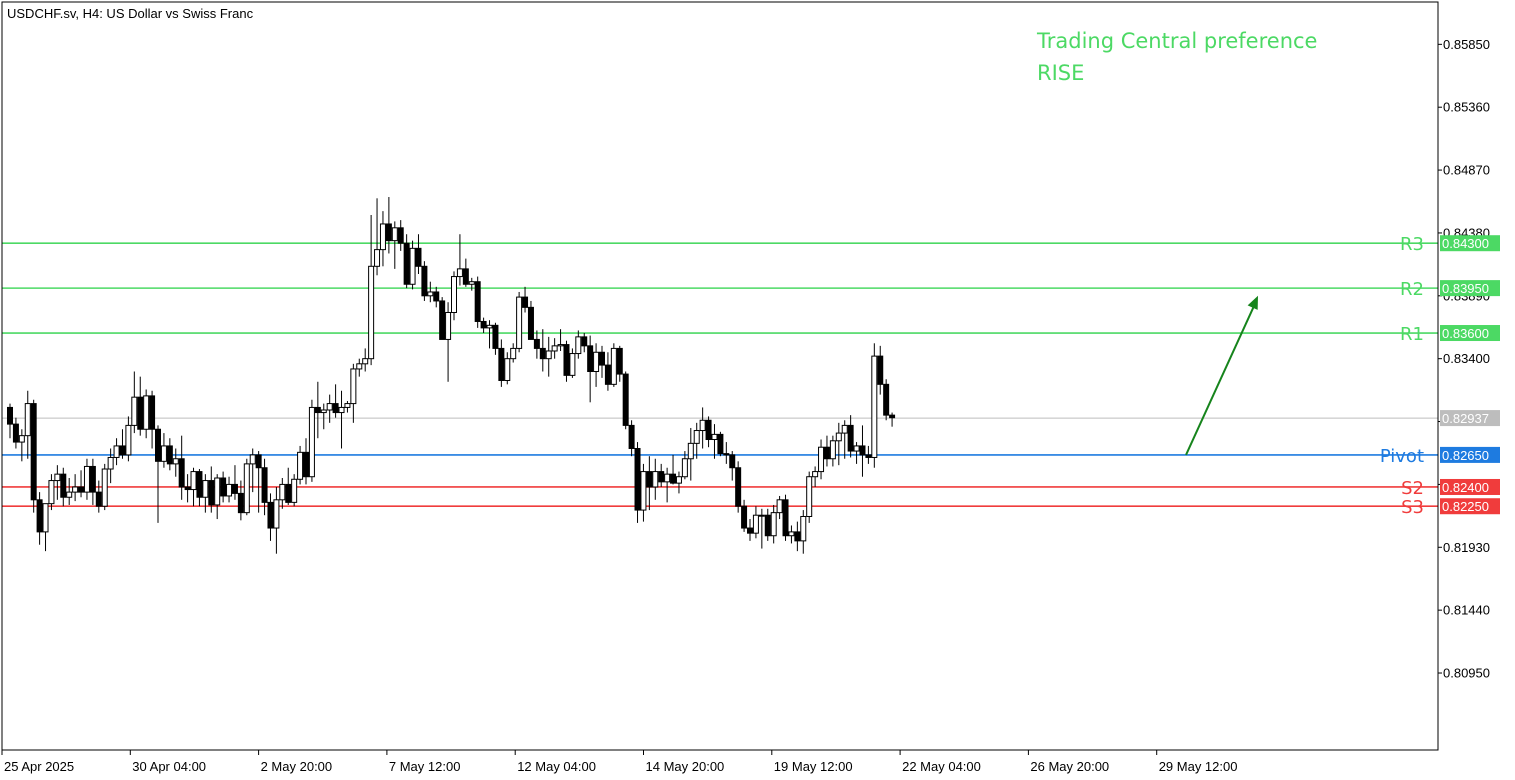  I want to click on preference-value: RISE, so click(1060, 73).